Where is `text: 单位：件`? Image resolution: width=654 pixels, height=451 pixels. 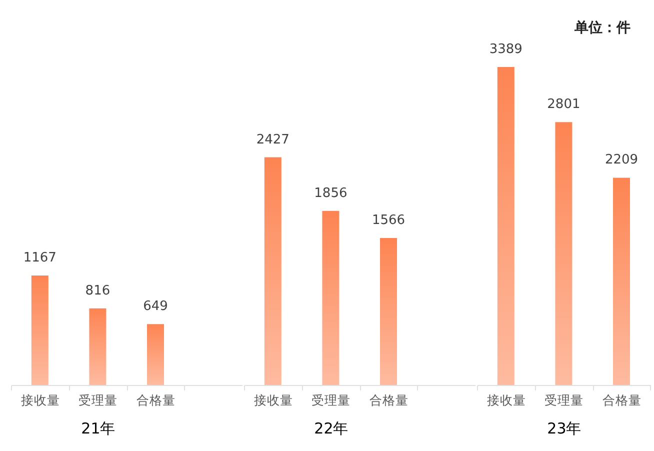 text: 单位：件 is located at coordinates (601, 28).